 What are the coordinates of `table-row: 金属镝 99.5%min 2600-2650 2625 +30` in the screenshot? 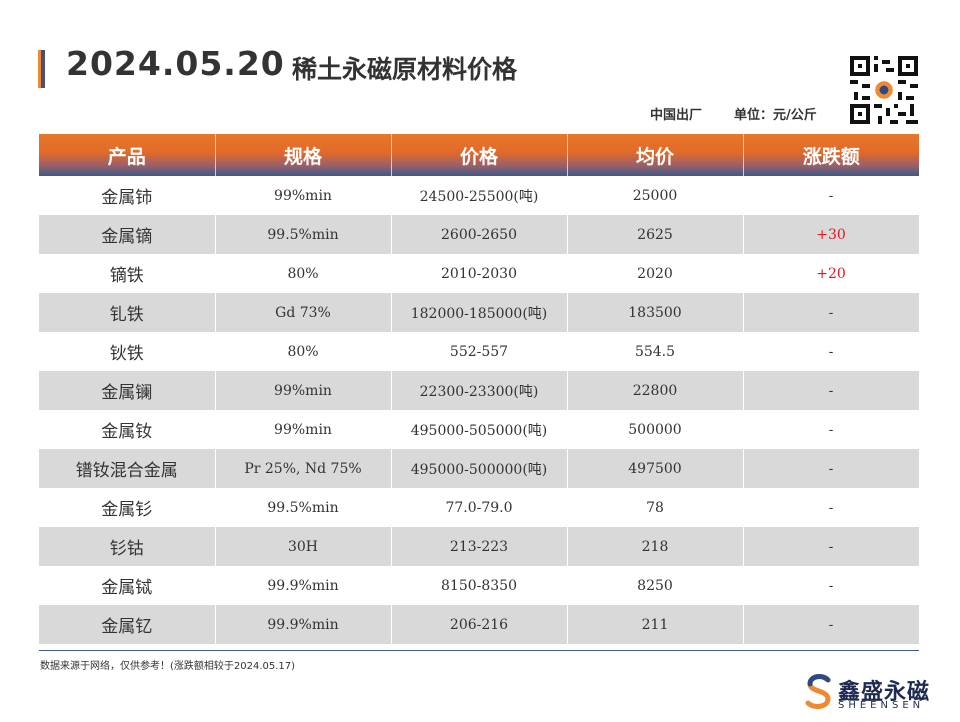 It's located at (479, 234).